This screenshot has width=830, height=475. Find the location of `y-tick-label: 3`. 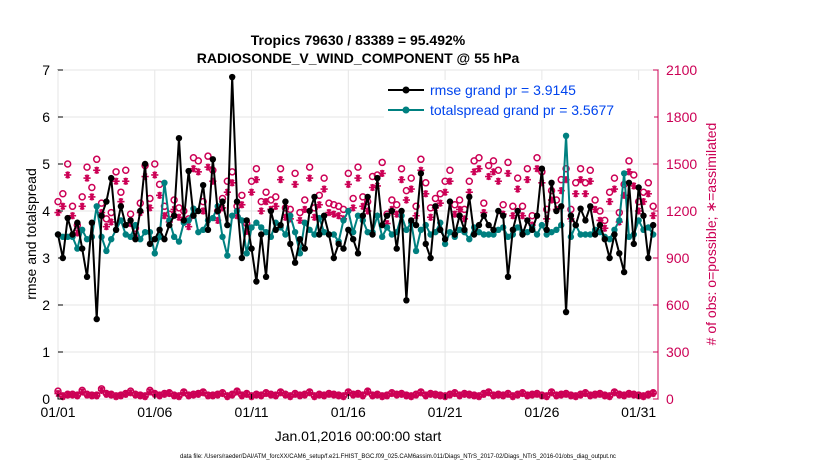

y-tick-label: 3 is located at coordinates (46, 258).